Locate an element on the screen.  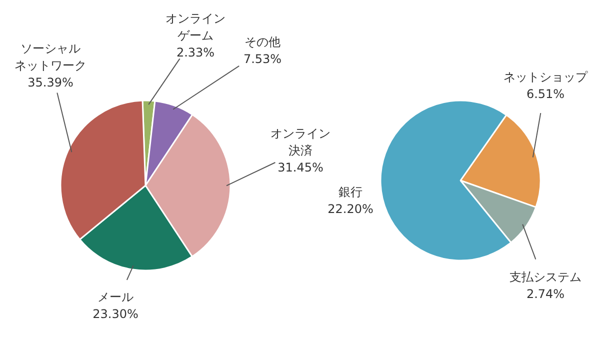
slice-label: メール is located at coordinates (116, 297).